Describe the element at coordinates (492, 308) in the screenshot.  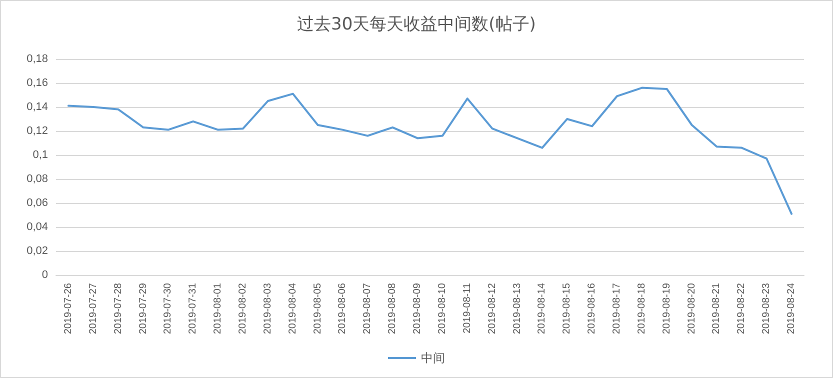
I see `x-tick-label: 2019-08-12` at that location.